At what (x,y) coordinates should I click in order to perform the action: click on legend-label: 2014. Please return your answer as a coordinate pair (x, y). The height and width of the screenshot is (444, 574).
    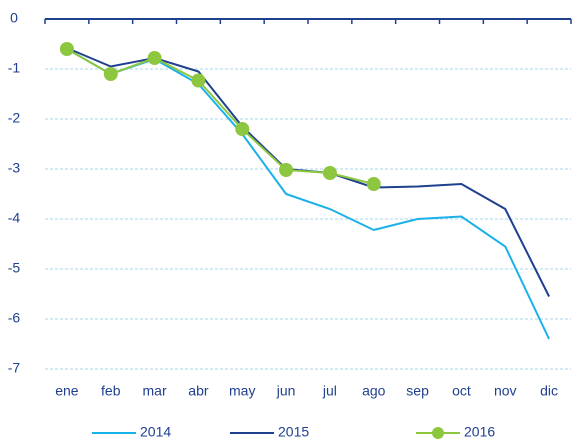
    Looking at the image, I should click on (155, 431).